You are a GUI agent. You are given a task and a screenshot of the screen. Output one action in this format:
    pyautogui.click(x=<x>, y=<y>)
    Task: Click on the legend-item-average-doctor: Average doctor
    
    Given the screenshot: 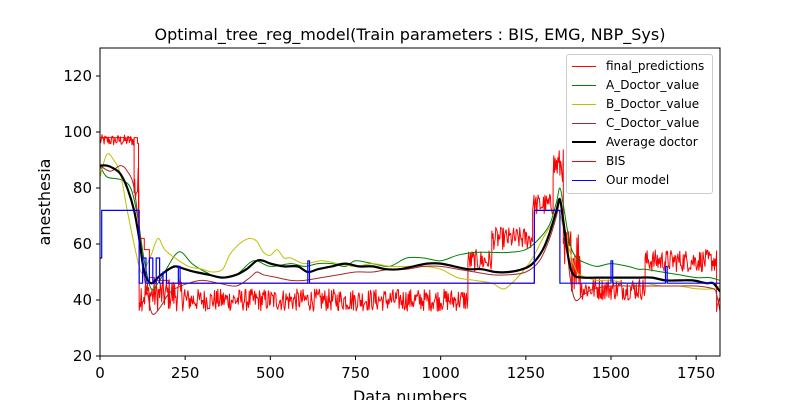 What is the action you would take?
    pyautogui.click(x=640, y=142)
    